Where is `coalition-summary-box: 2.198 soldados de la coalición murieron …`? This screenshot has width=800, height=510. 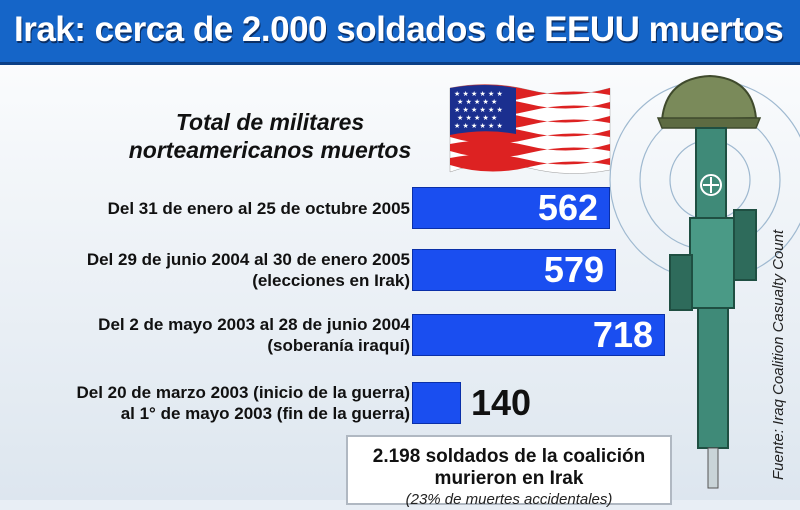
coalition-summary-box: 2.198 soldados de la coalición murieron … is located at coordinates (509, 471).